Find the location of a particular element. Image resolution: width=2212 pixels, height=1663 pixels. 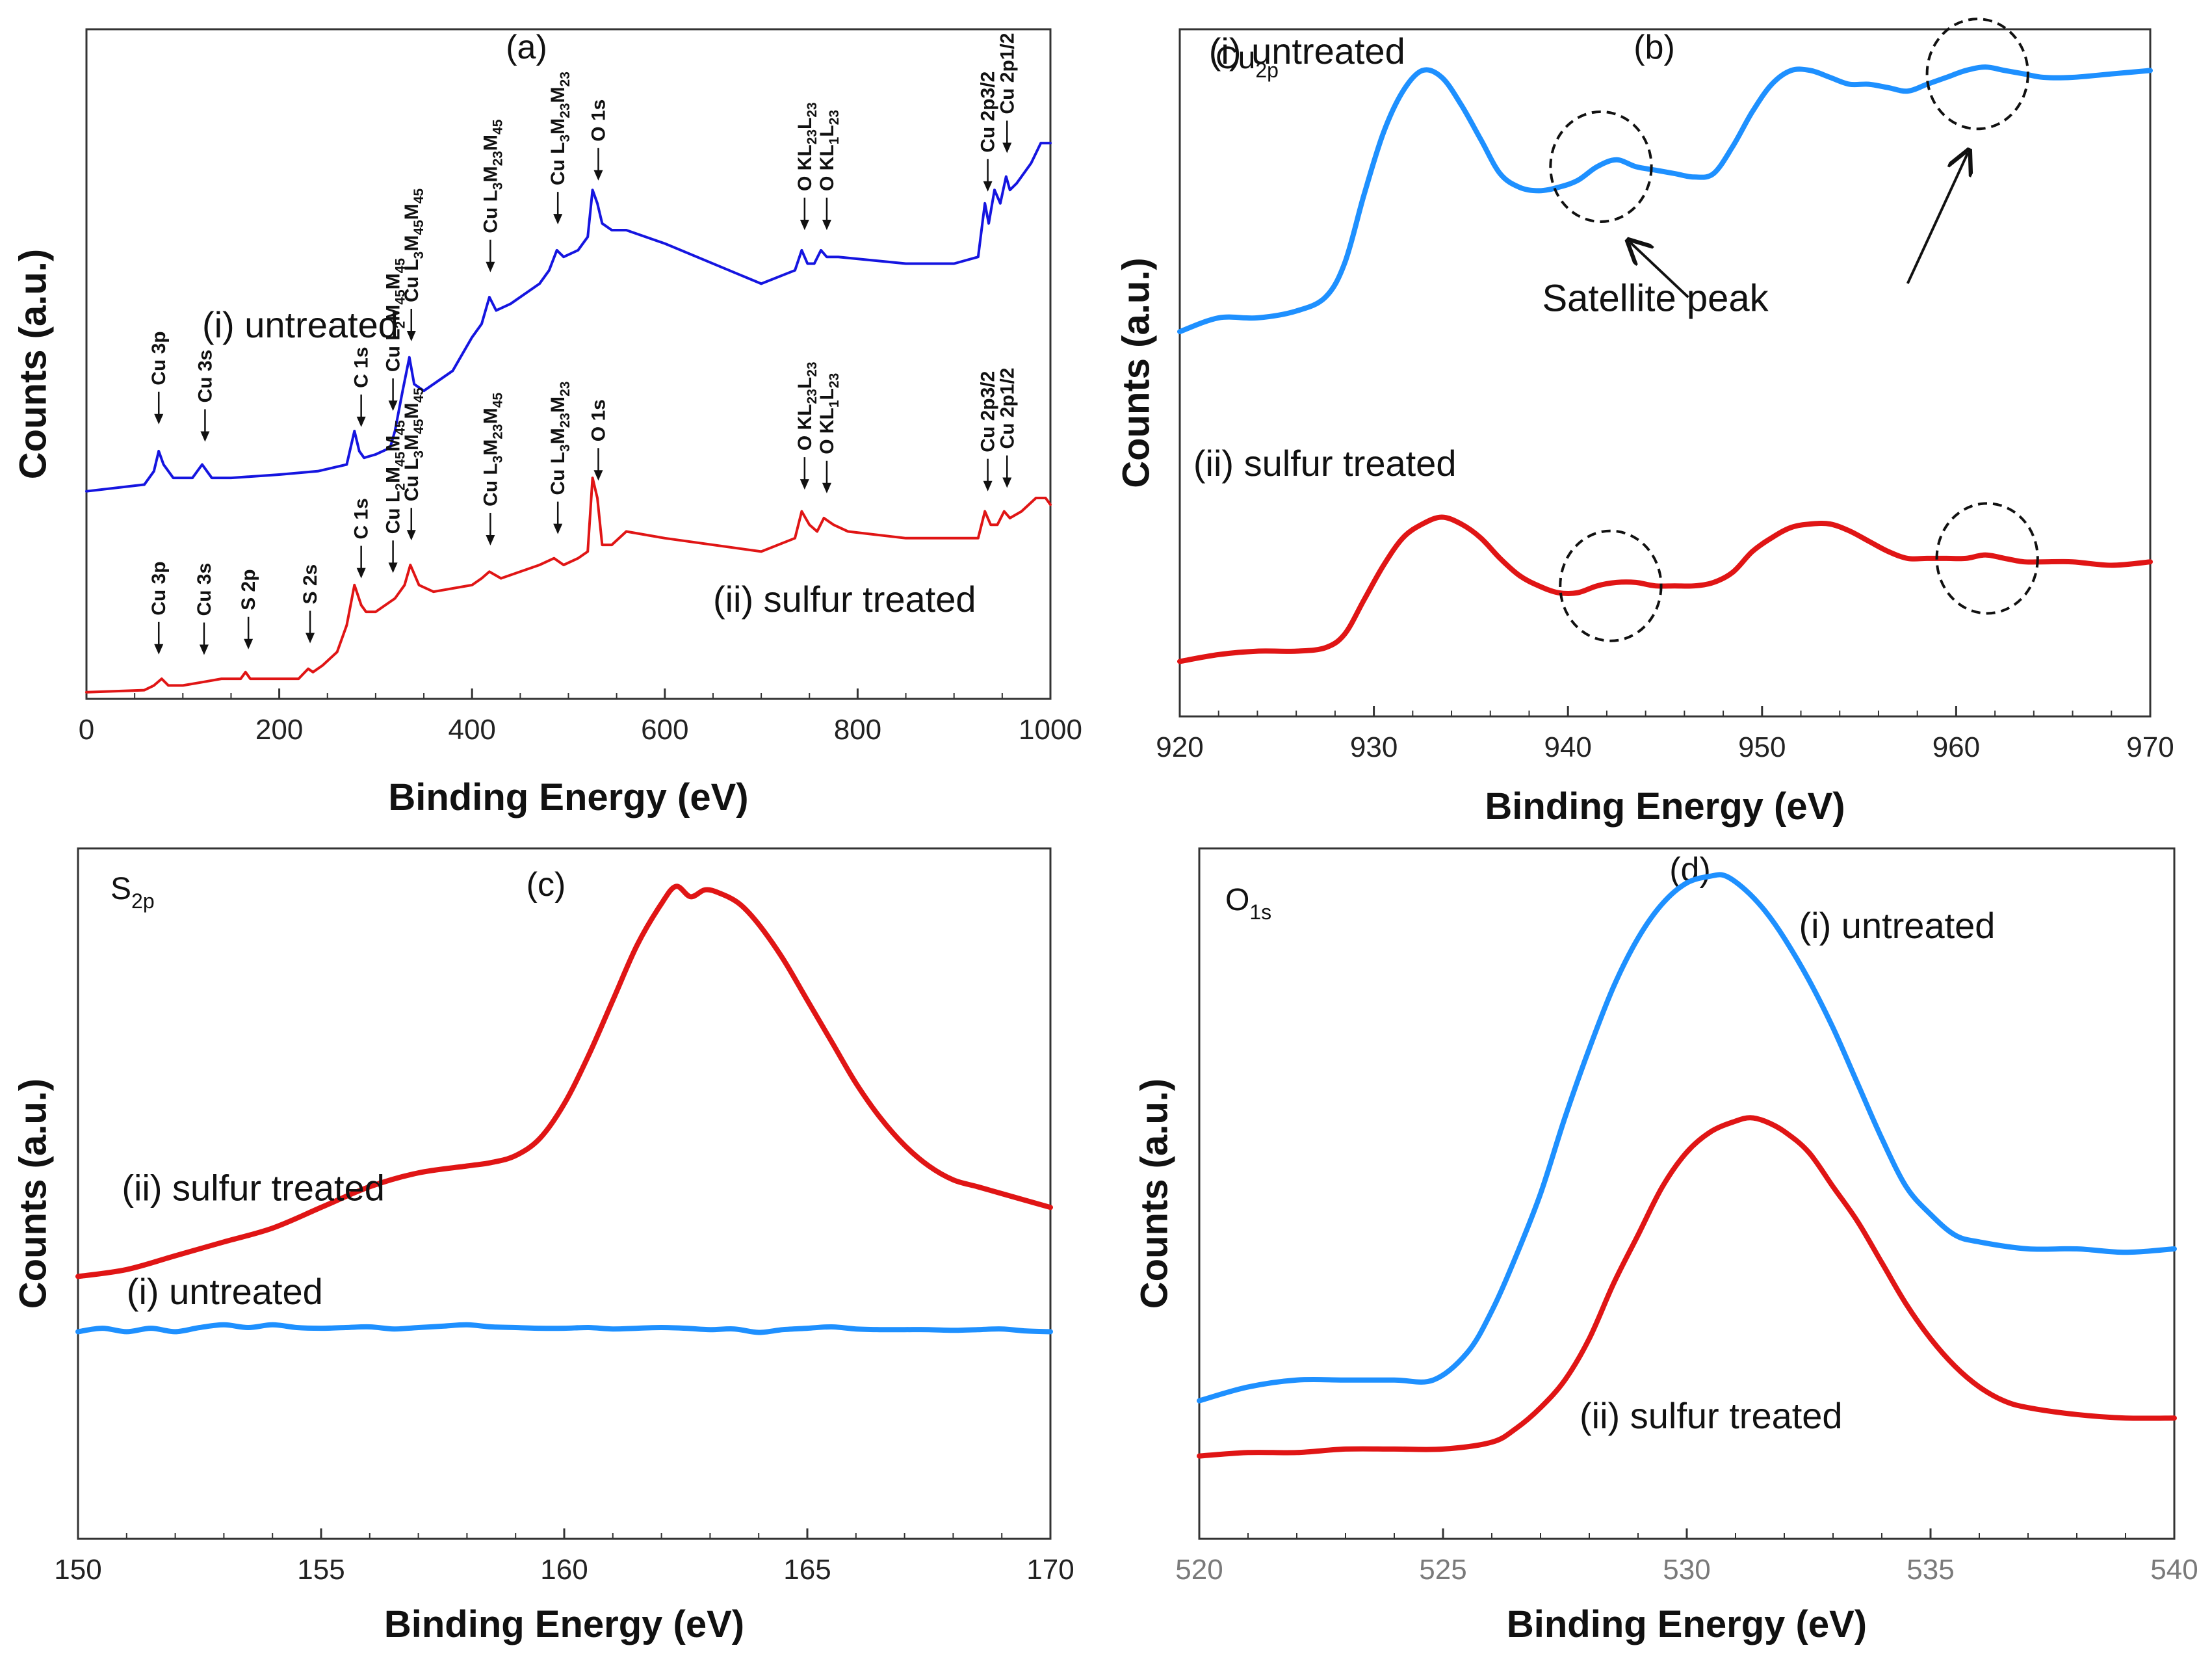

peak-label: Cu L3M45M45 is located at coordinates (413, 245).